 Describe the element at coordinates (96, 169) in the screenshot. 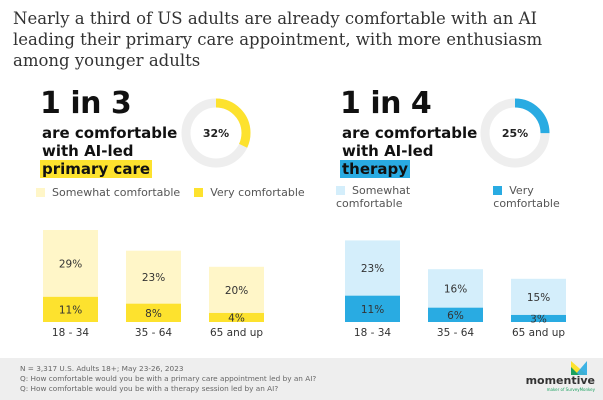

I see `caption-highlight: primary care` at that location.